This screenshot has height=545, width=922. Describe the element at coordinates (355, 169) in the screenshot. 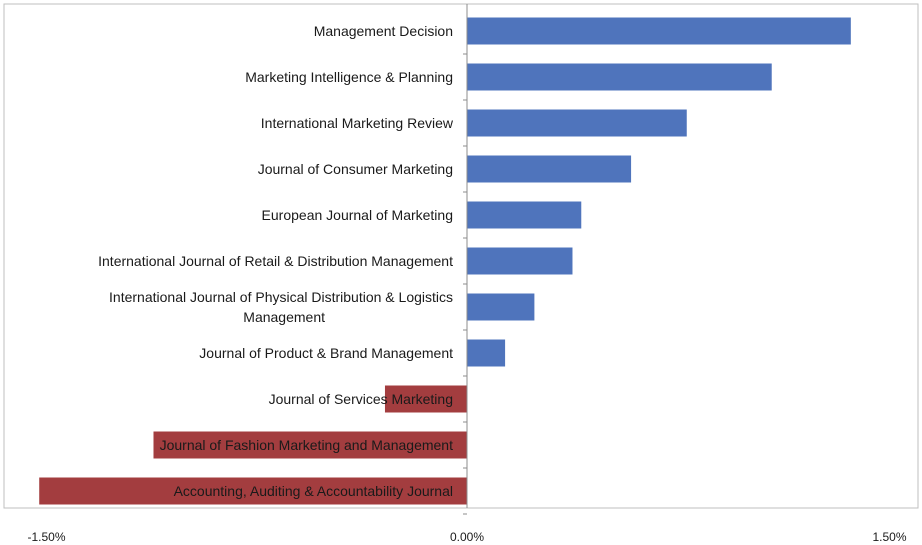

I see `category-label-3: Journal of Consumer Marketing` at that location.